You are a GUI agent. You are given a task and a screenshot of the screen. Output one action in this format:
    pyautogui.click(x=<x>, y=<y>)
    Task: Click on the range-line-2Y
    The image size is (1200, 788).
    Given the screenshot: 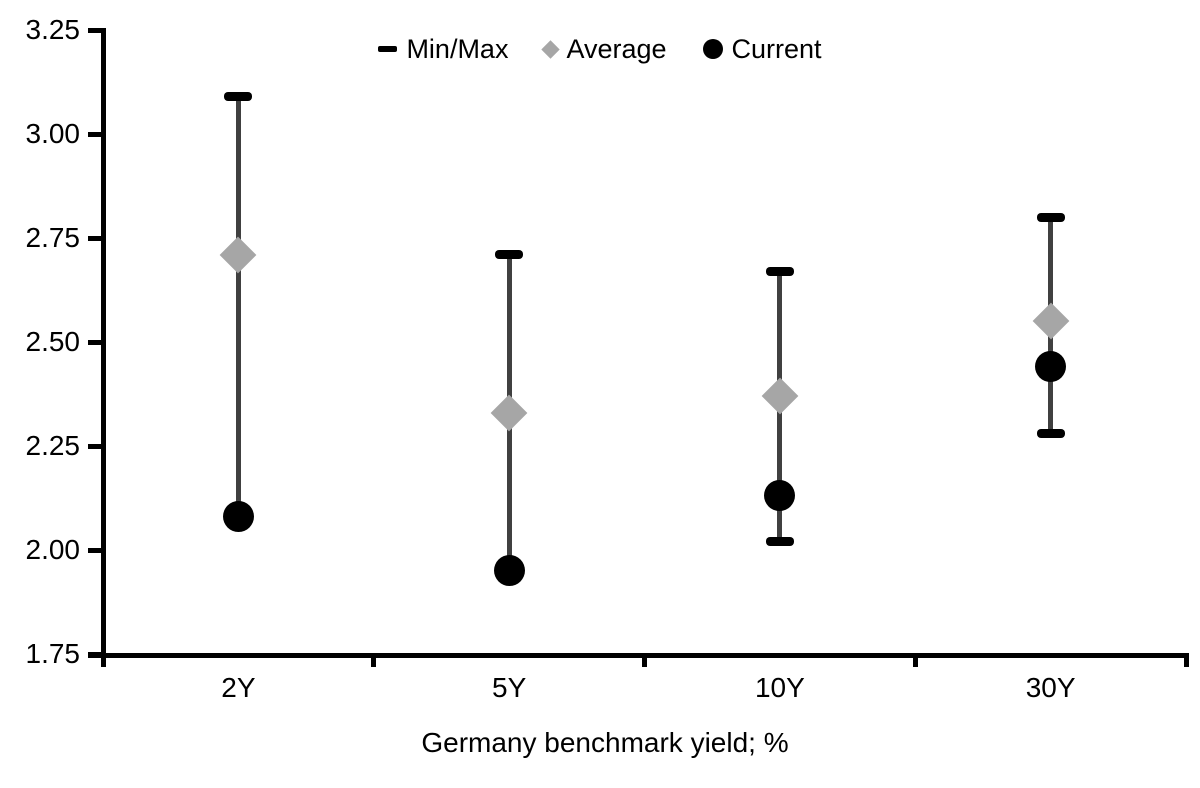 What is the action you would take?
    pyautogui.click(x=238, y=306)
    